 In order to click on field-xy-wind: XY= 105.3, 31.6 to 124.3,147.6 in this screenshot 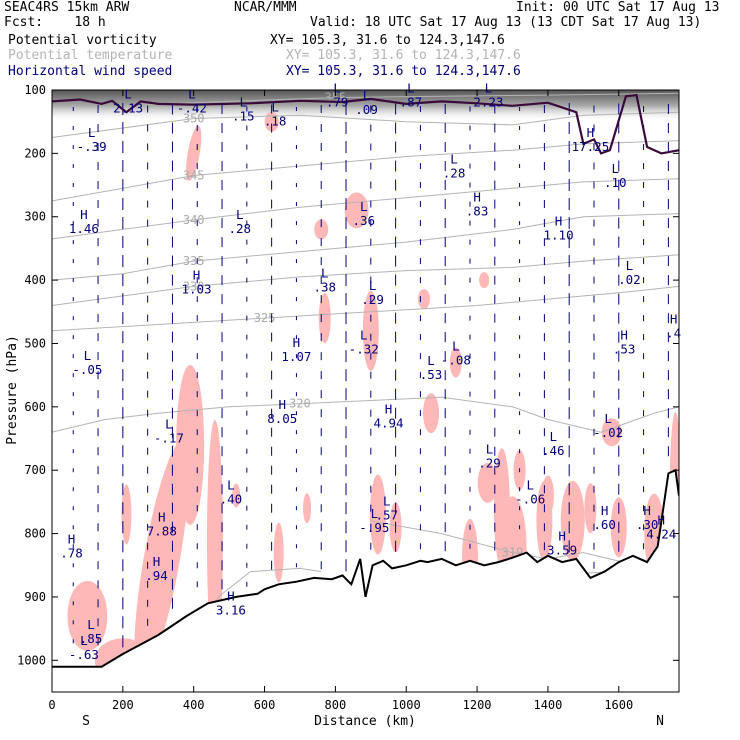, I will do `click(403, 71)`.